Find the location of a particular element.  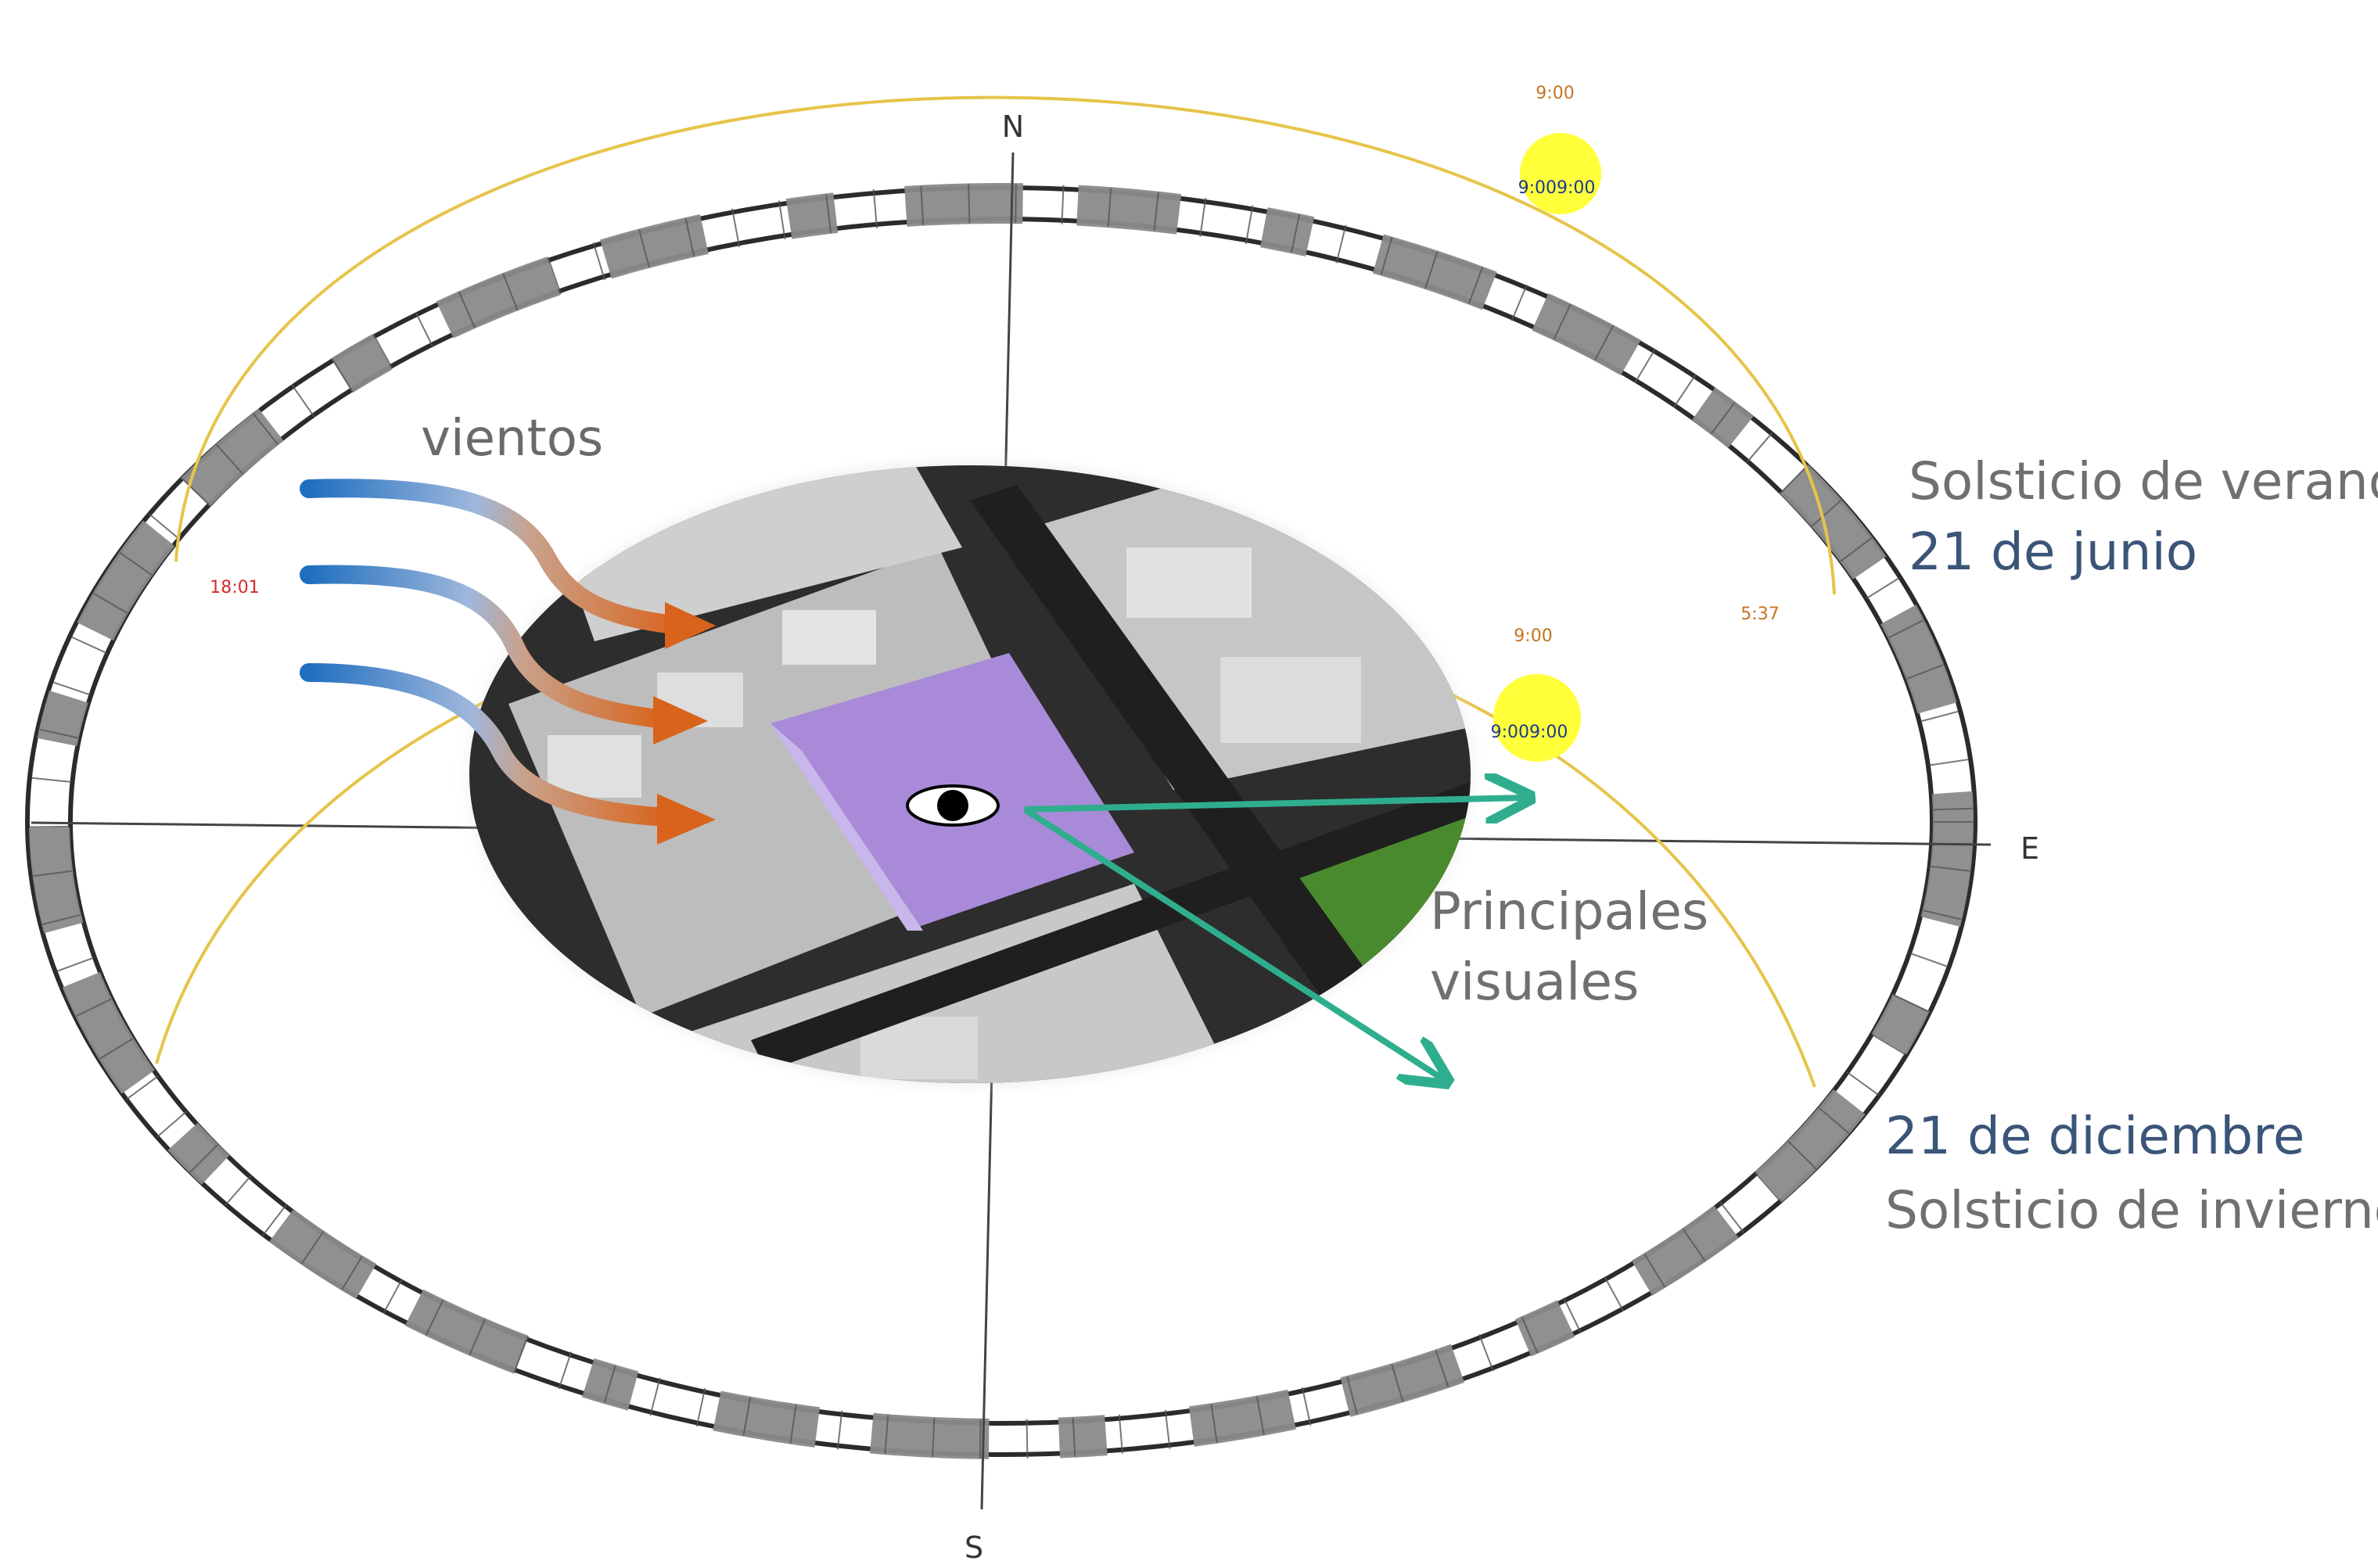

time-left-red: 18:01 is located at coordinates (234, 587).